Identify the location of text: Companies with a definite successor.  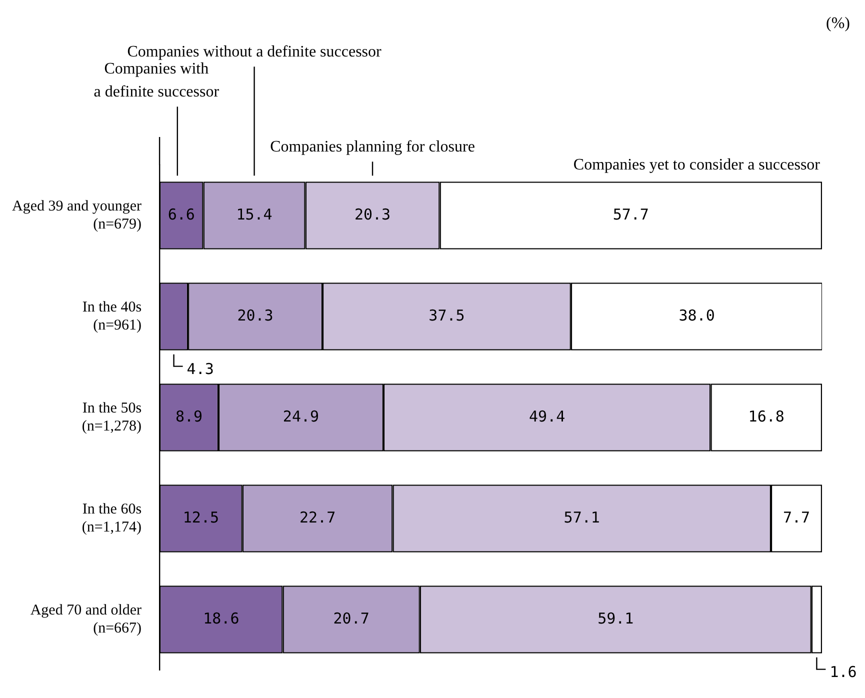
(157, 80).